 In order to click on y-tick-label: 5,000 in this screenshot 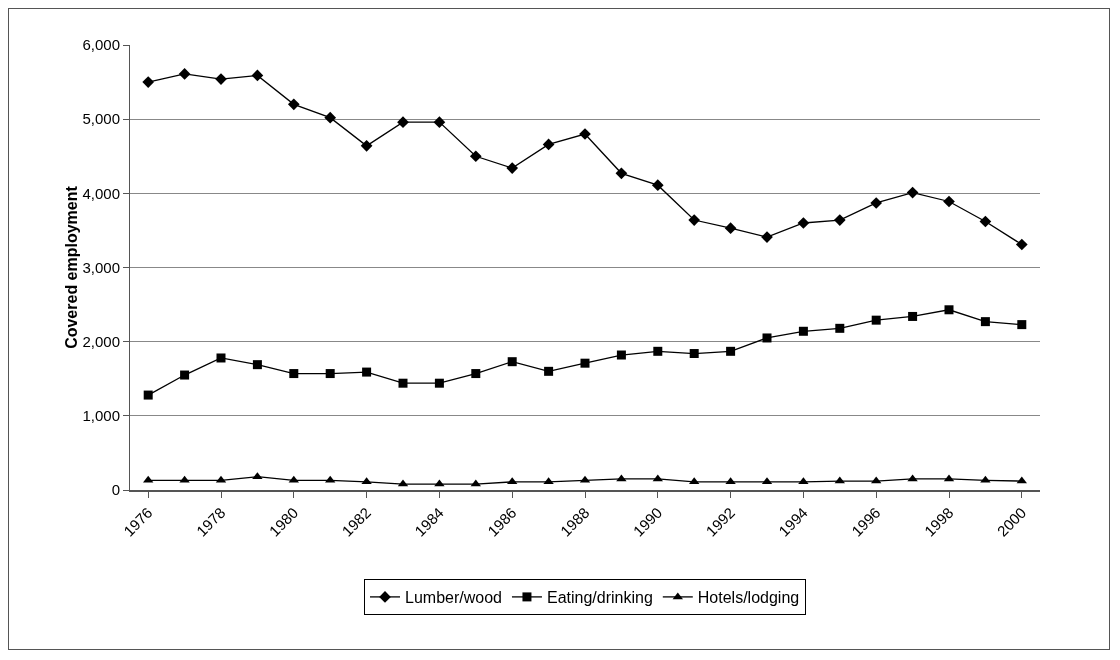, I will do `click(101, 119)`.